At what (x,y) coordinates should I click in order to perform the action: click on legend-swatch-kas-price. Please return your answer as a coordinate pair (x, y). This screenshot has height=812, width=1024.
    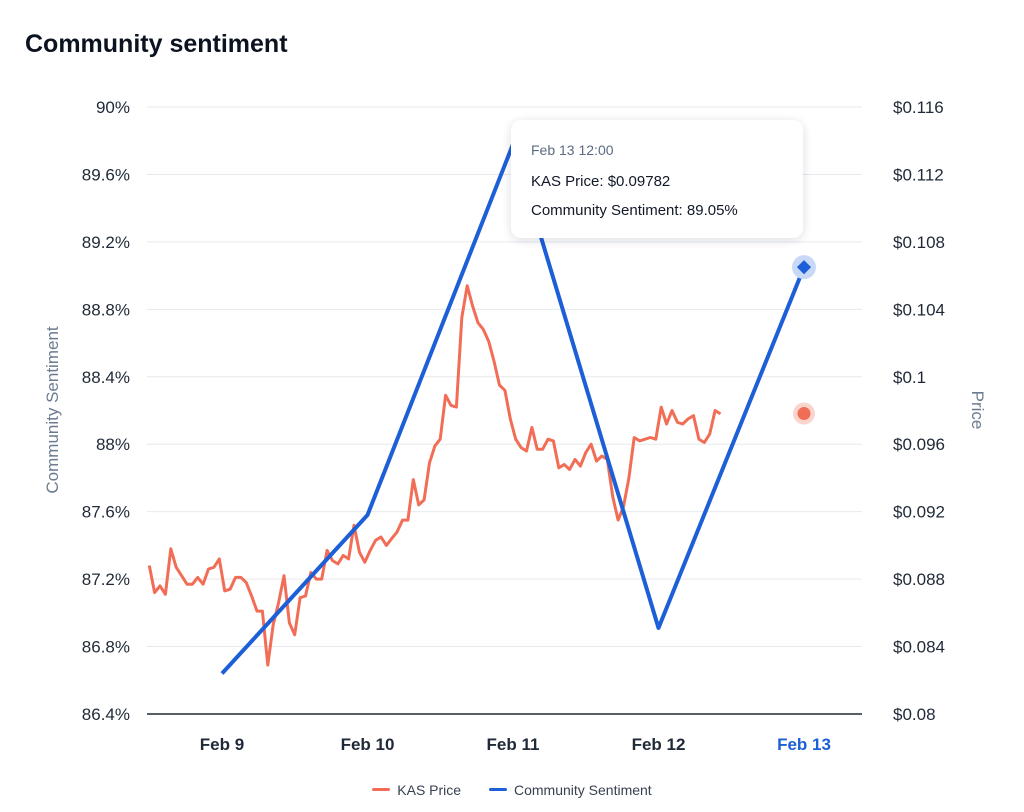
    Looking at the image, I should click on (381, 789).